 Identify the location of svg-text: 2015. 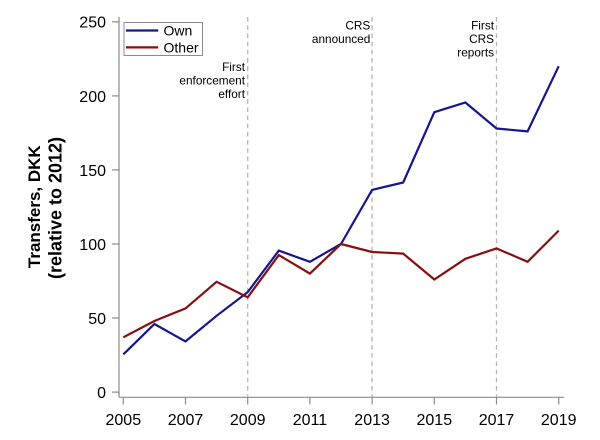
(435, 420).